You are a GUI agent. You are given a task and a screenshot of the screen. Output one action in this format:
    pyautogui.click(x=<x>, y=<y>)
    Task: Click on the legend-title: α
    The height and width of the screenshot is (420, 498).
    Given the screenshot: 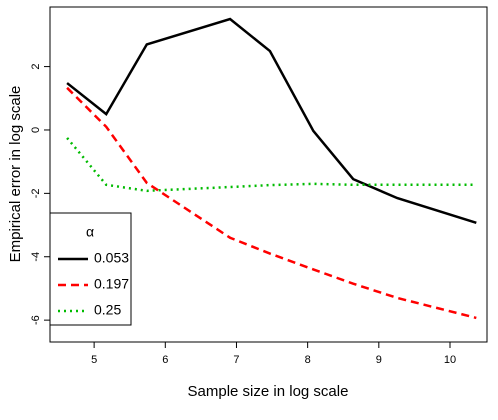 What is the action you would take?
    pyautogui.click(x=90, y=232)
    